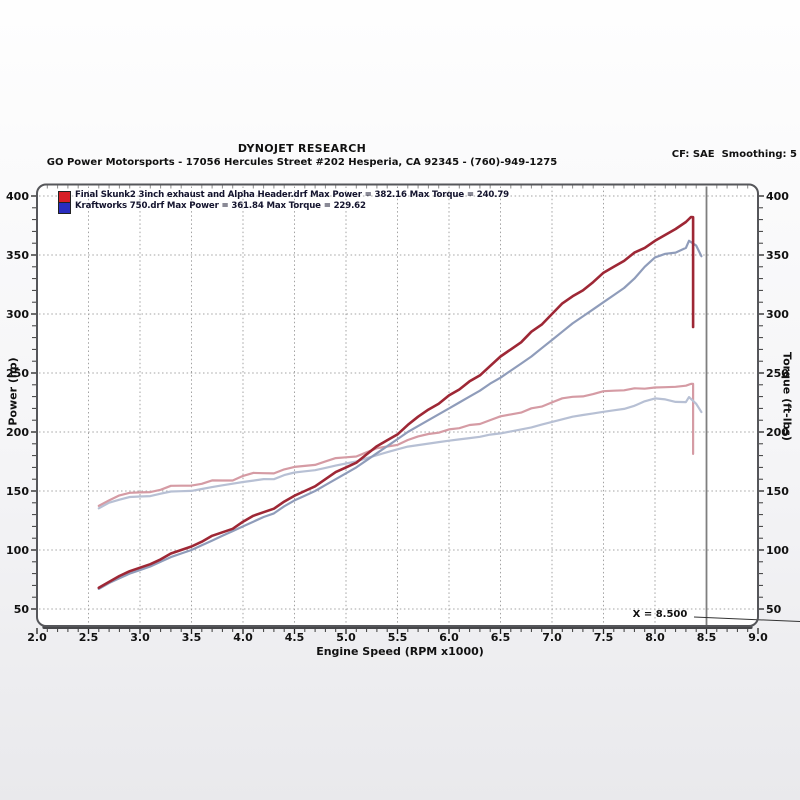 Image resolution: width=800 pixels, height=800 pixels. Describe the element at coordinates (17, 432) in the screenshot. I see `power-tick-label: 200` at that location.